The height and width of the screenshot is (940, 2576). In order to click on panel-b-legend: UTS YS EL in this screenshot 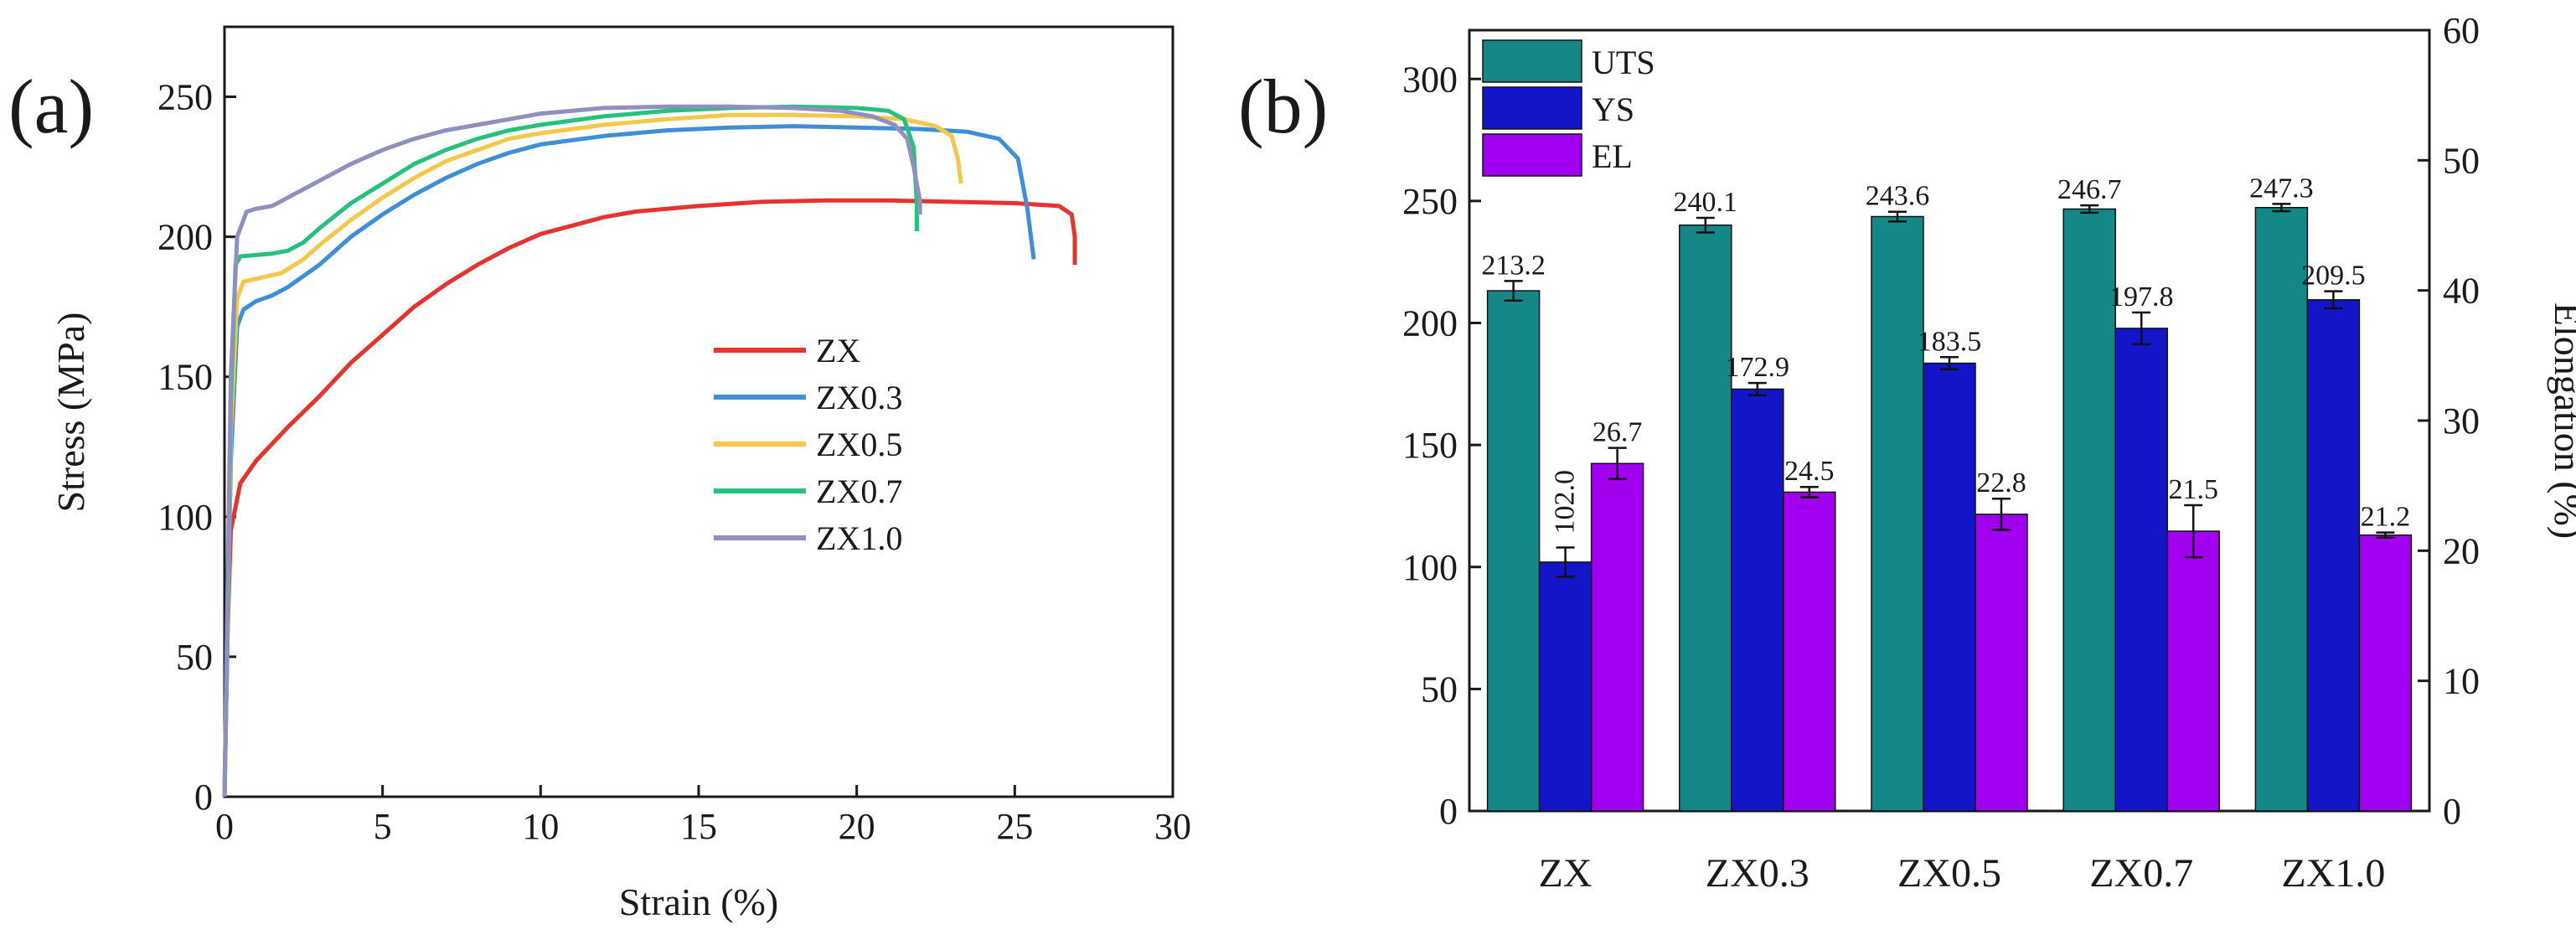, I will do `click(1568, 108)`.